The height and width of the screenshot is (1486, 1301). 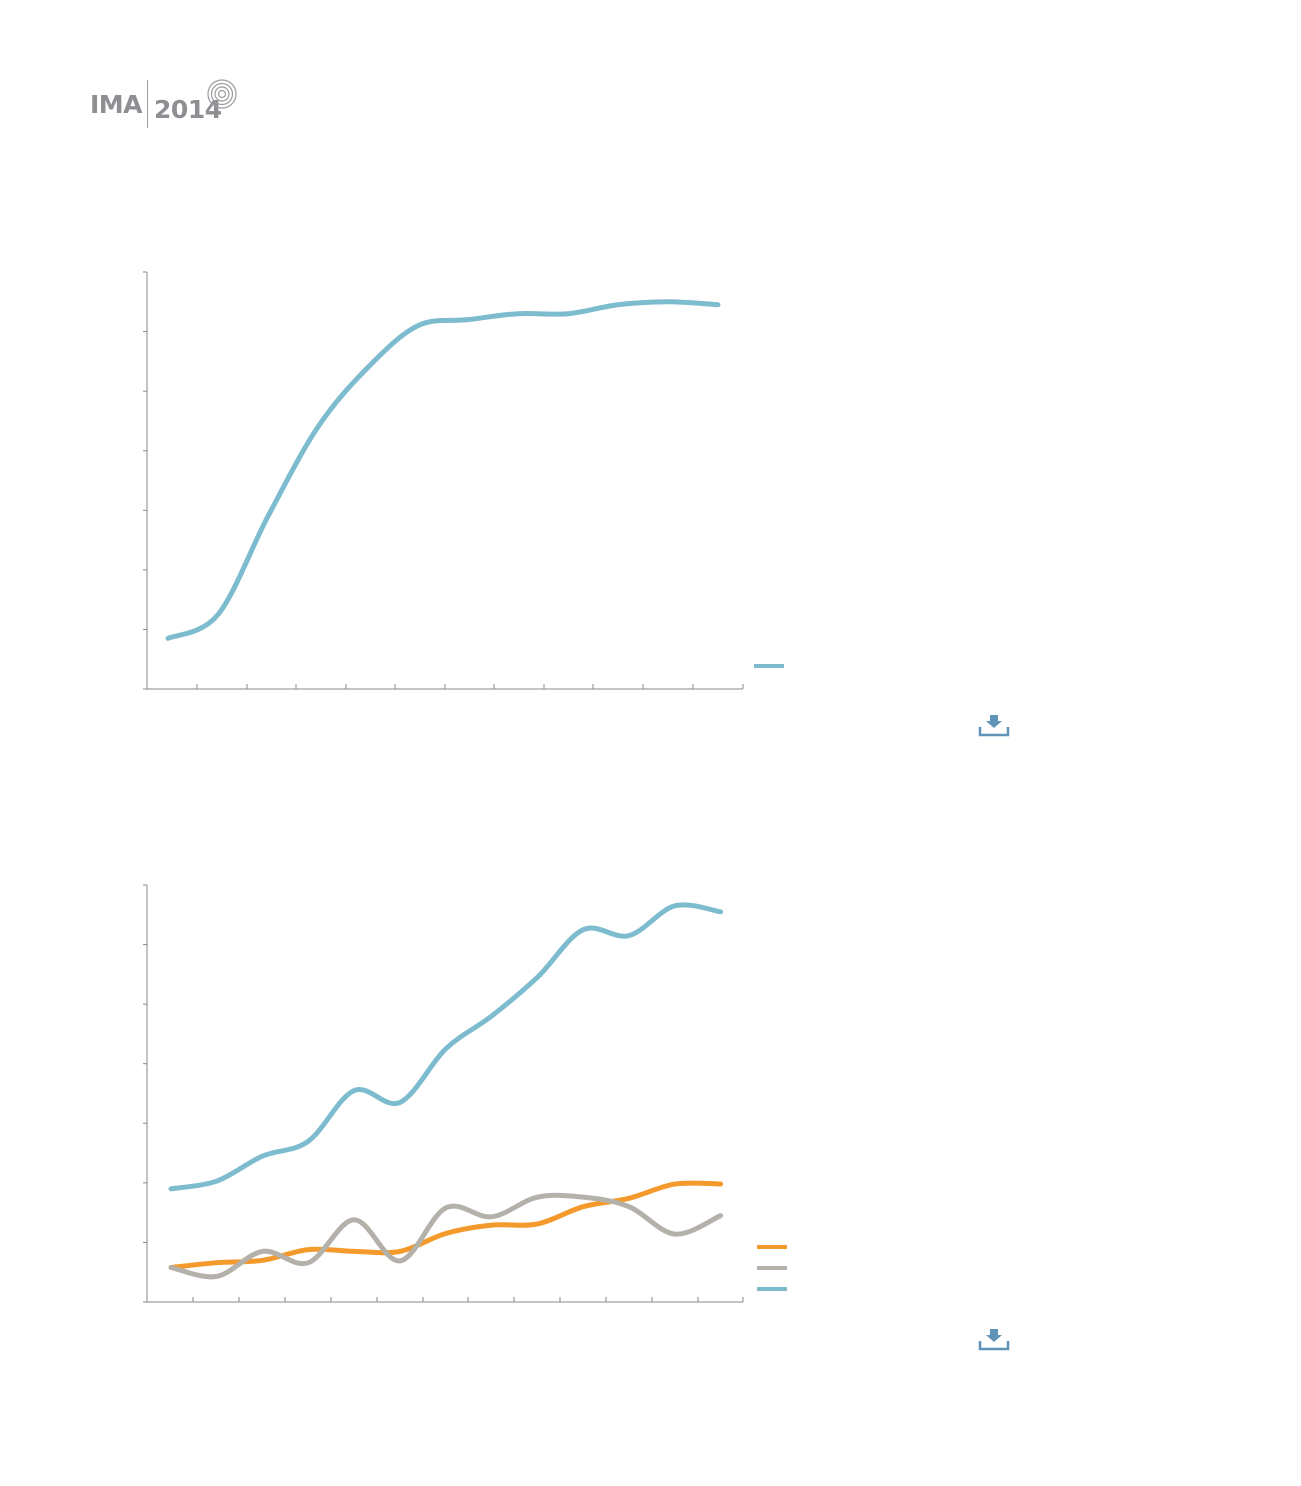 I want to click on ima-2014-logo: IMA 2014, so click(x=163, y=104).